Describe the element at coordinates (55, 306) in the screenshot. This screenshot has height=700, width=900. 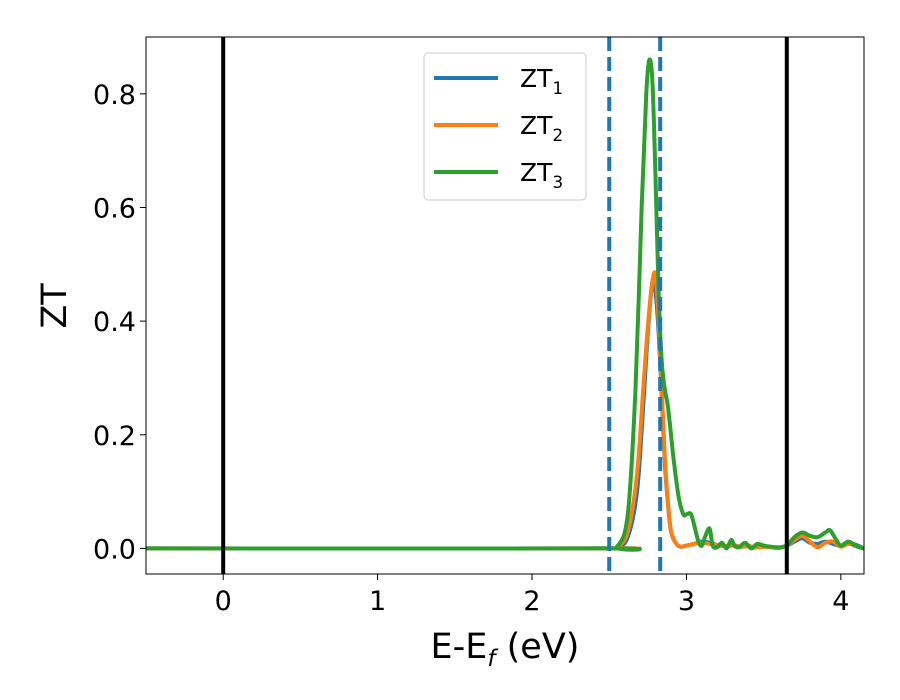
I see `y-axis-label: ZT` at that location.